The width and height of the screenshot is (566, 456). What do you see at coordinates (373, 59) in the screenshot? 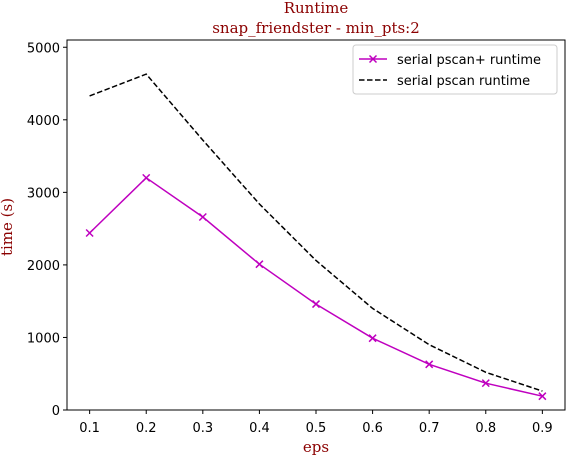
I see `legend-marker-pscan-plus` at bounding box center [373, 59].